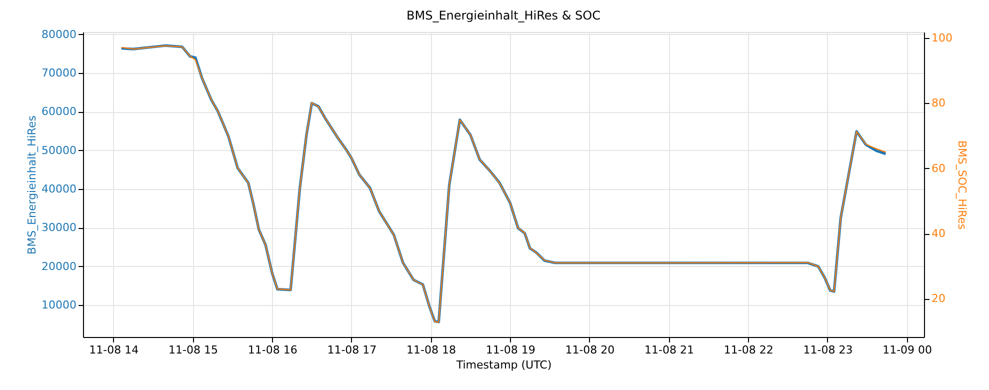 This screenshot has width=989, height=390. Describe the element at coordinates (939, 168) in the screenshot. I see `y2-tick-label: 60` at that location.